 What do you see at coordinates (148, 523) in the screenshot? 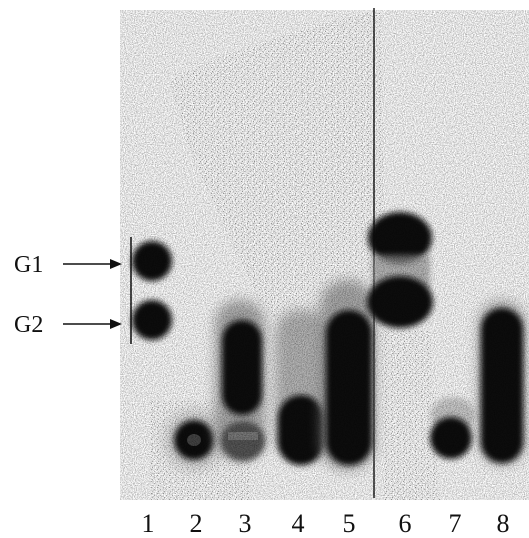
I see `lane-number-1: 1` at bounding box center [148, 523].